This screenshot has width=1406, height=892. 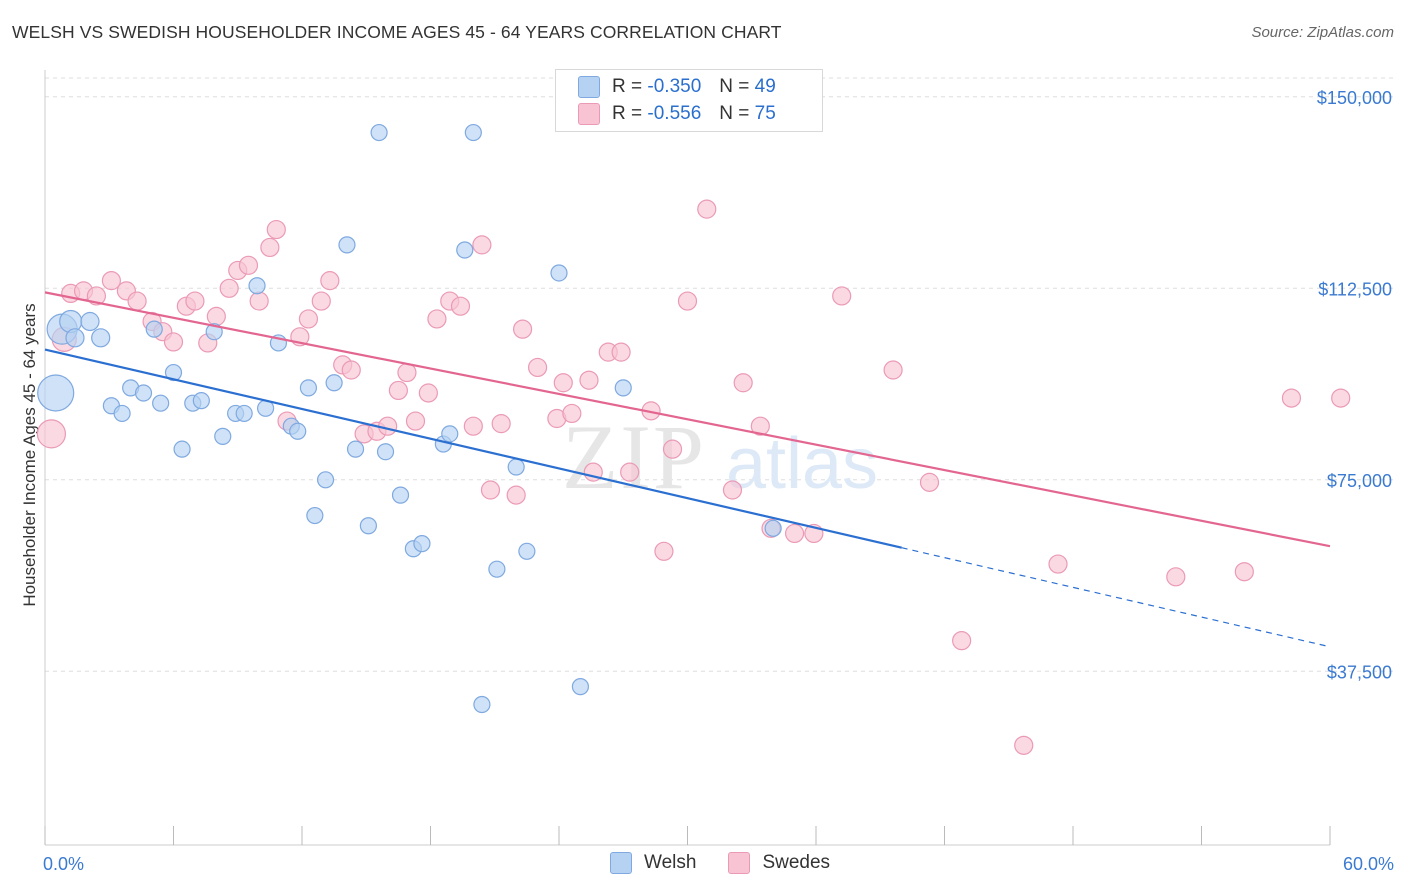 I want to click on legend-welsh-label: Welsh, so click(x=670, y=862).